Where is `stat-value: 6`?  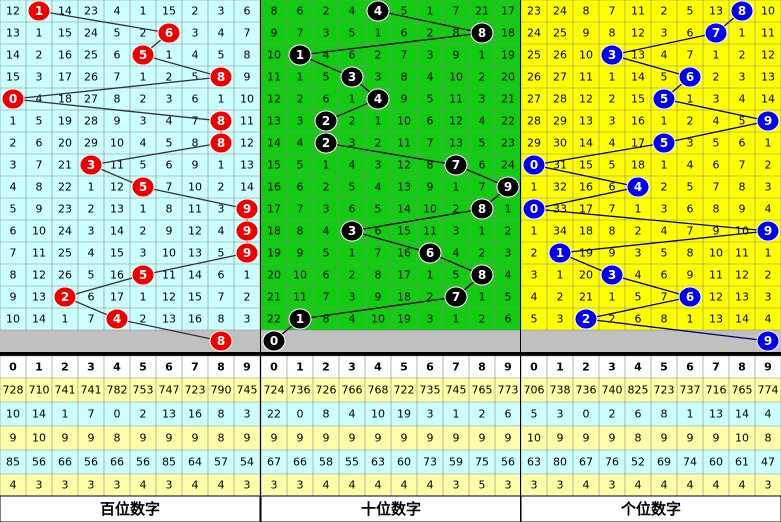
stat-value: 6 is located at coordinates (508, 414).